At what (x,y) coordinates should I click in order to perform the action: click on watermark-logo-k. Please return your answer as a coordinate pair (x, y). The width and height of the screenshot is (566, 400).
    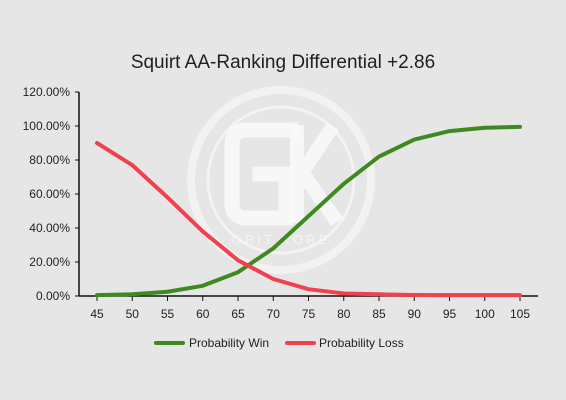
    Looking at the image, I should click on (316, 174).